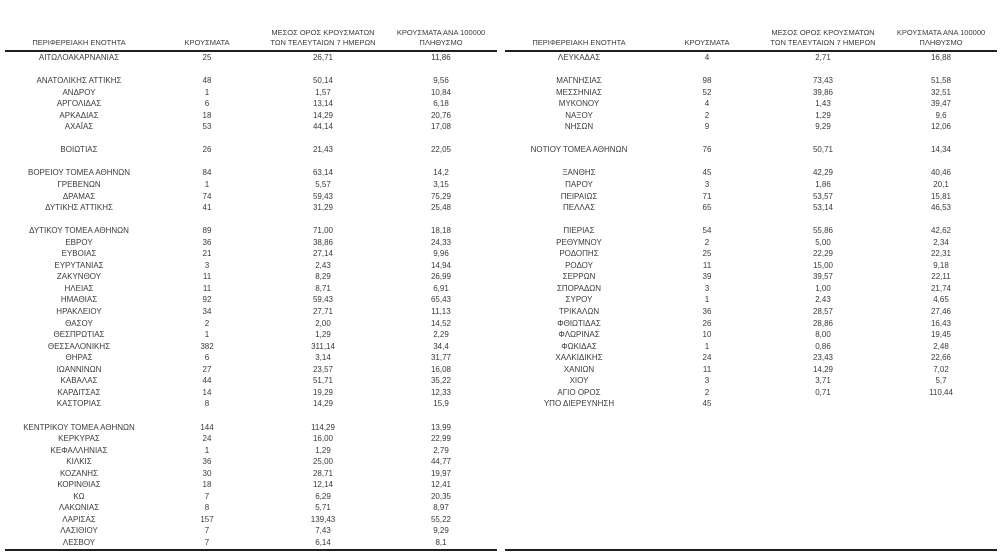 The image size is (1000, 556). Describe the element at coordinates (79, 127) in the screenshot. I see `region-cell: ΑΧΑΪΑΣ` at that location.